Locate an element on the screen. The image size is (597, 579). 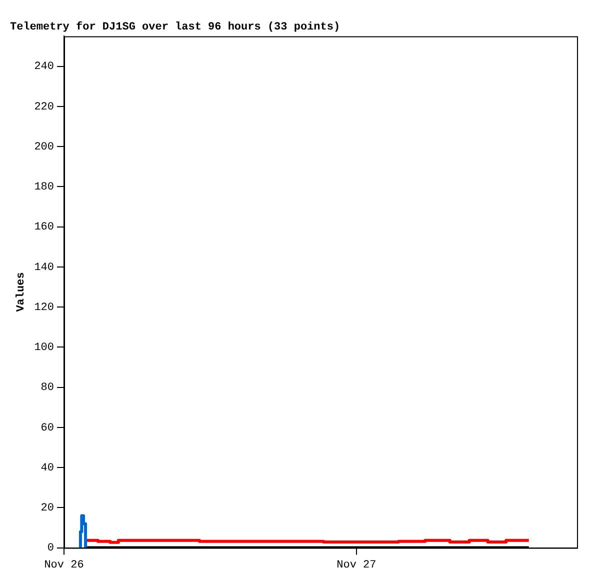
y-tick-label: 200 is located at coordinates (44, 147).